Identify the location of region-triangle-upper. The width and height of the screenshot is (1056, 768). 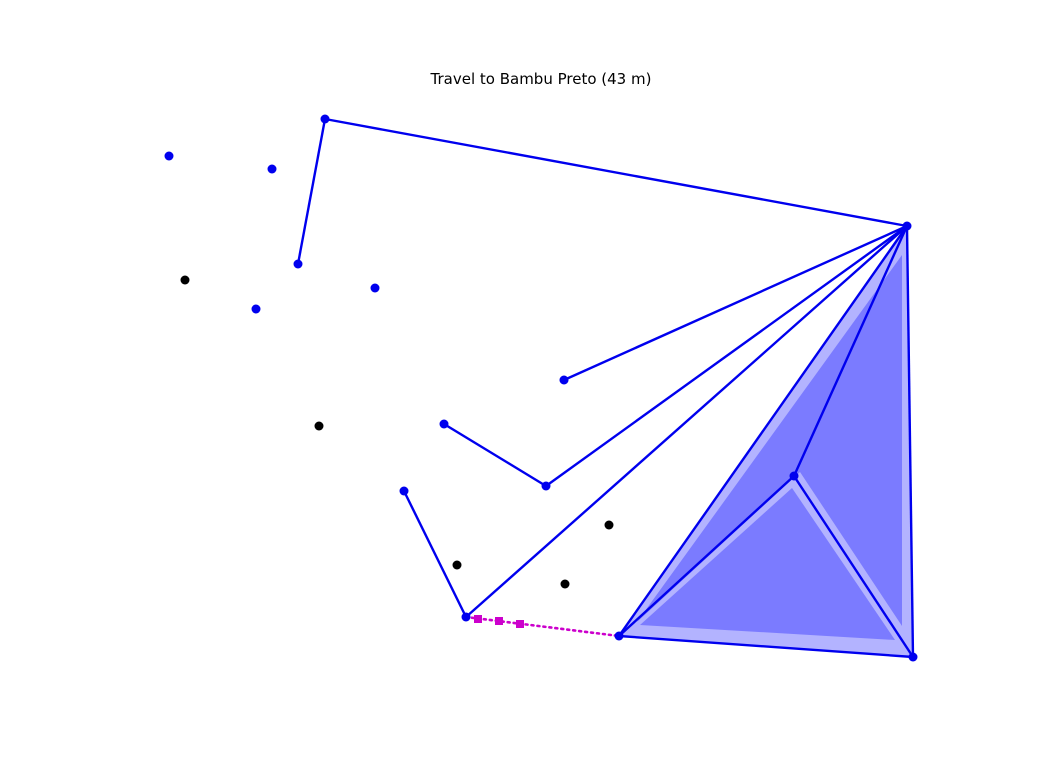
(769, 440).